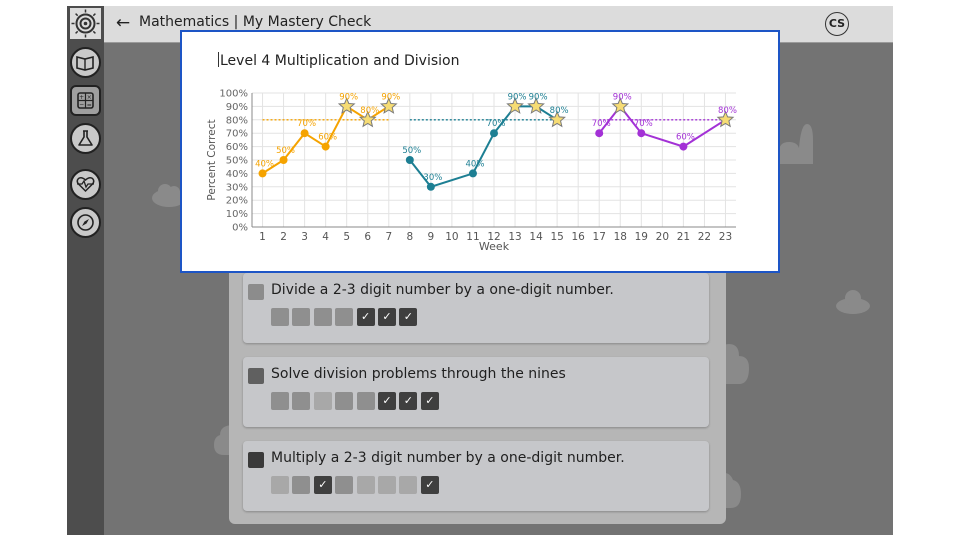 The width and height of the screenshot is (960, 540). Describe the element at coordinates (237, 187) in the screenshot. I see `y-tick-label: 30%` at that location.